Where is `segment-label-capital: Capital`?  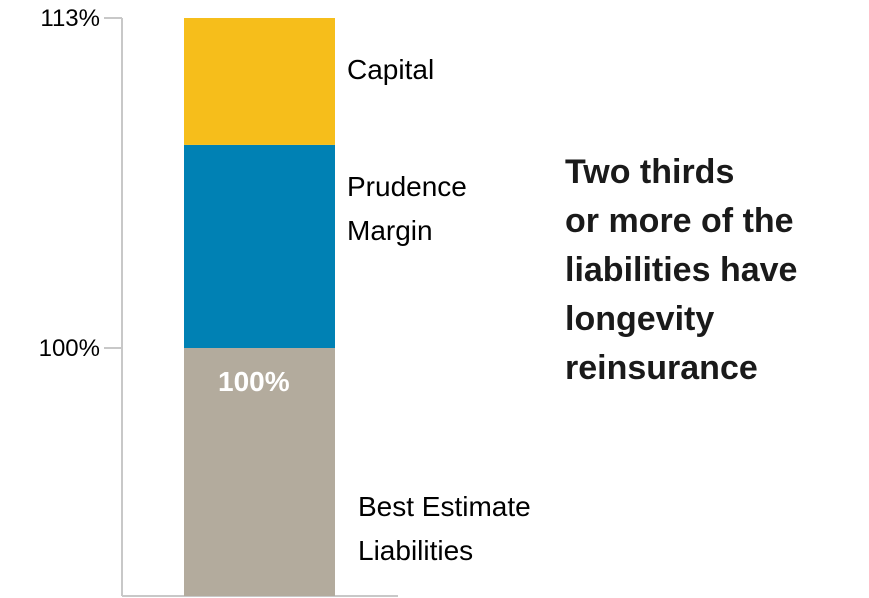
segment-label-capital: Capital is located at coordinates (390, 69).